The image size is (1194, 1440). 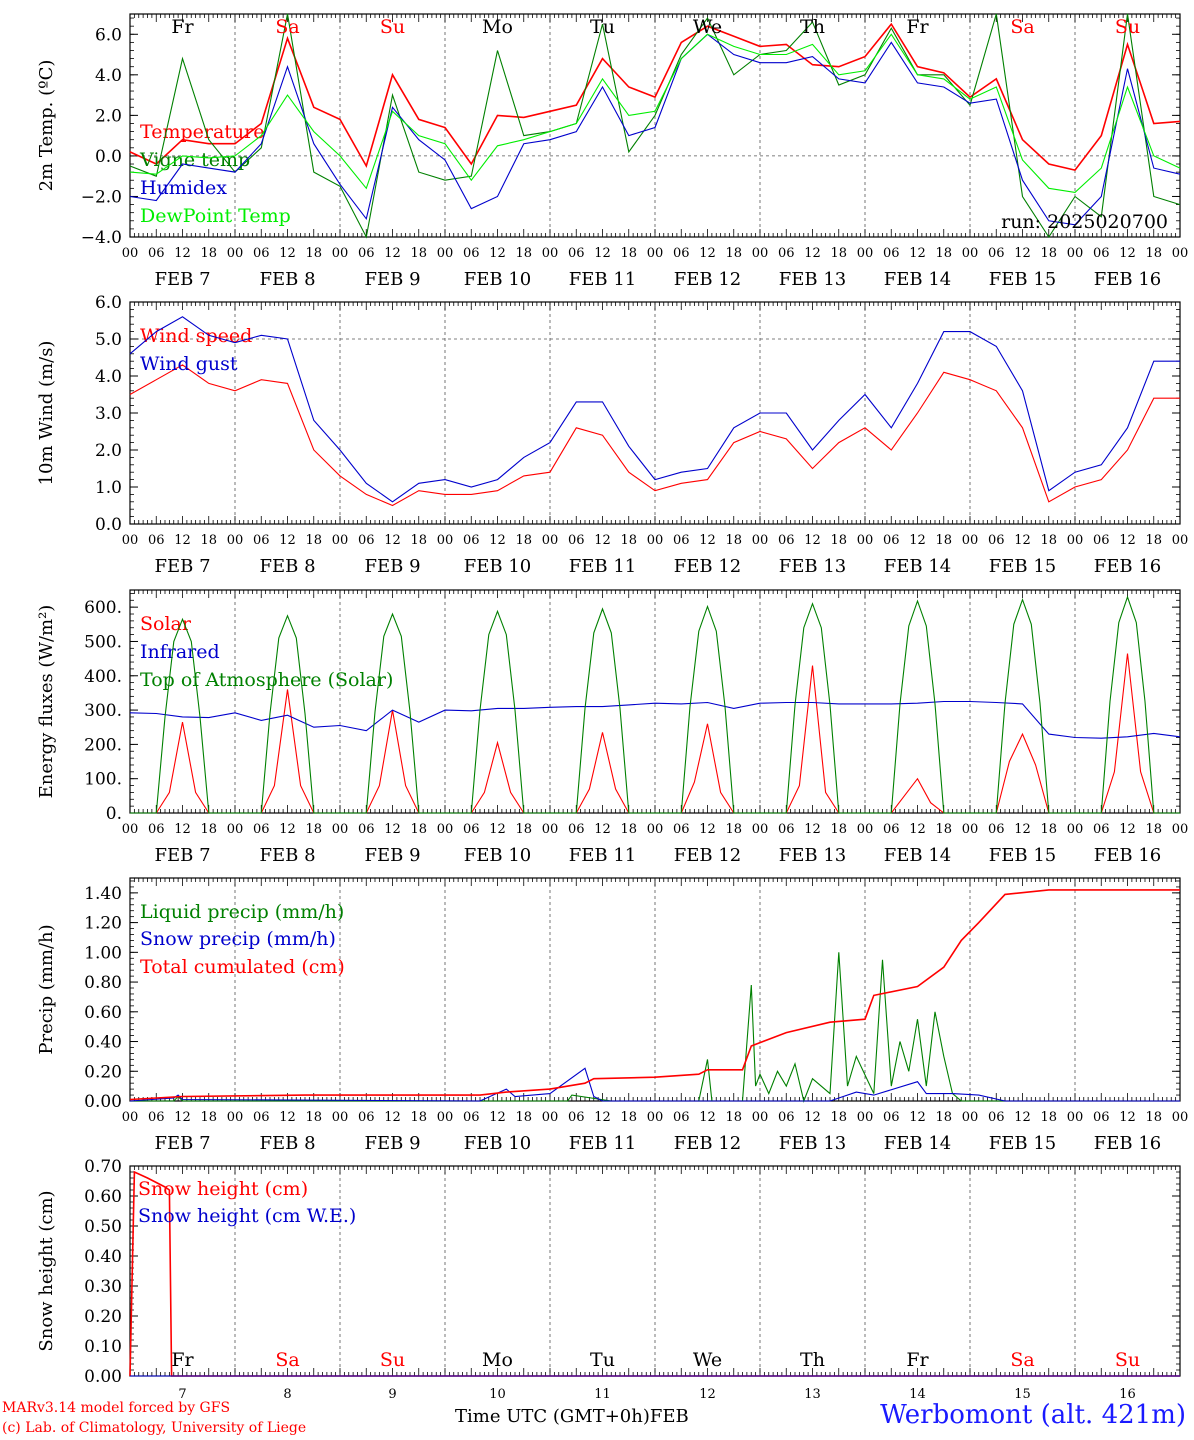 I want to click on day-of-week-label: Th, so click(x=812, y=1360).